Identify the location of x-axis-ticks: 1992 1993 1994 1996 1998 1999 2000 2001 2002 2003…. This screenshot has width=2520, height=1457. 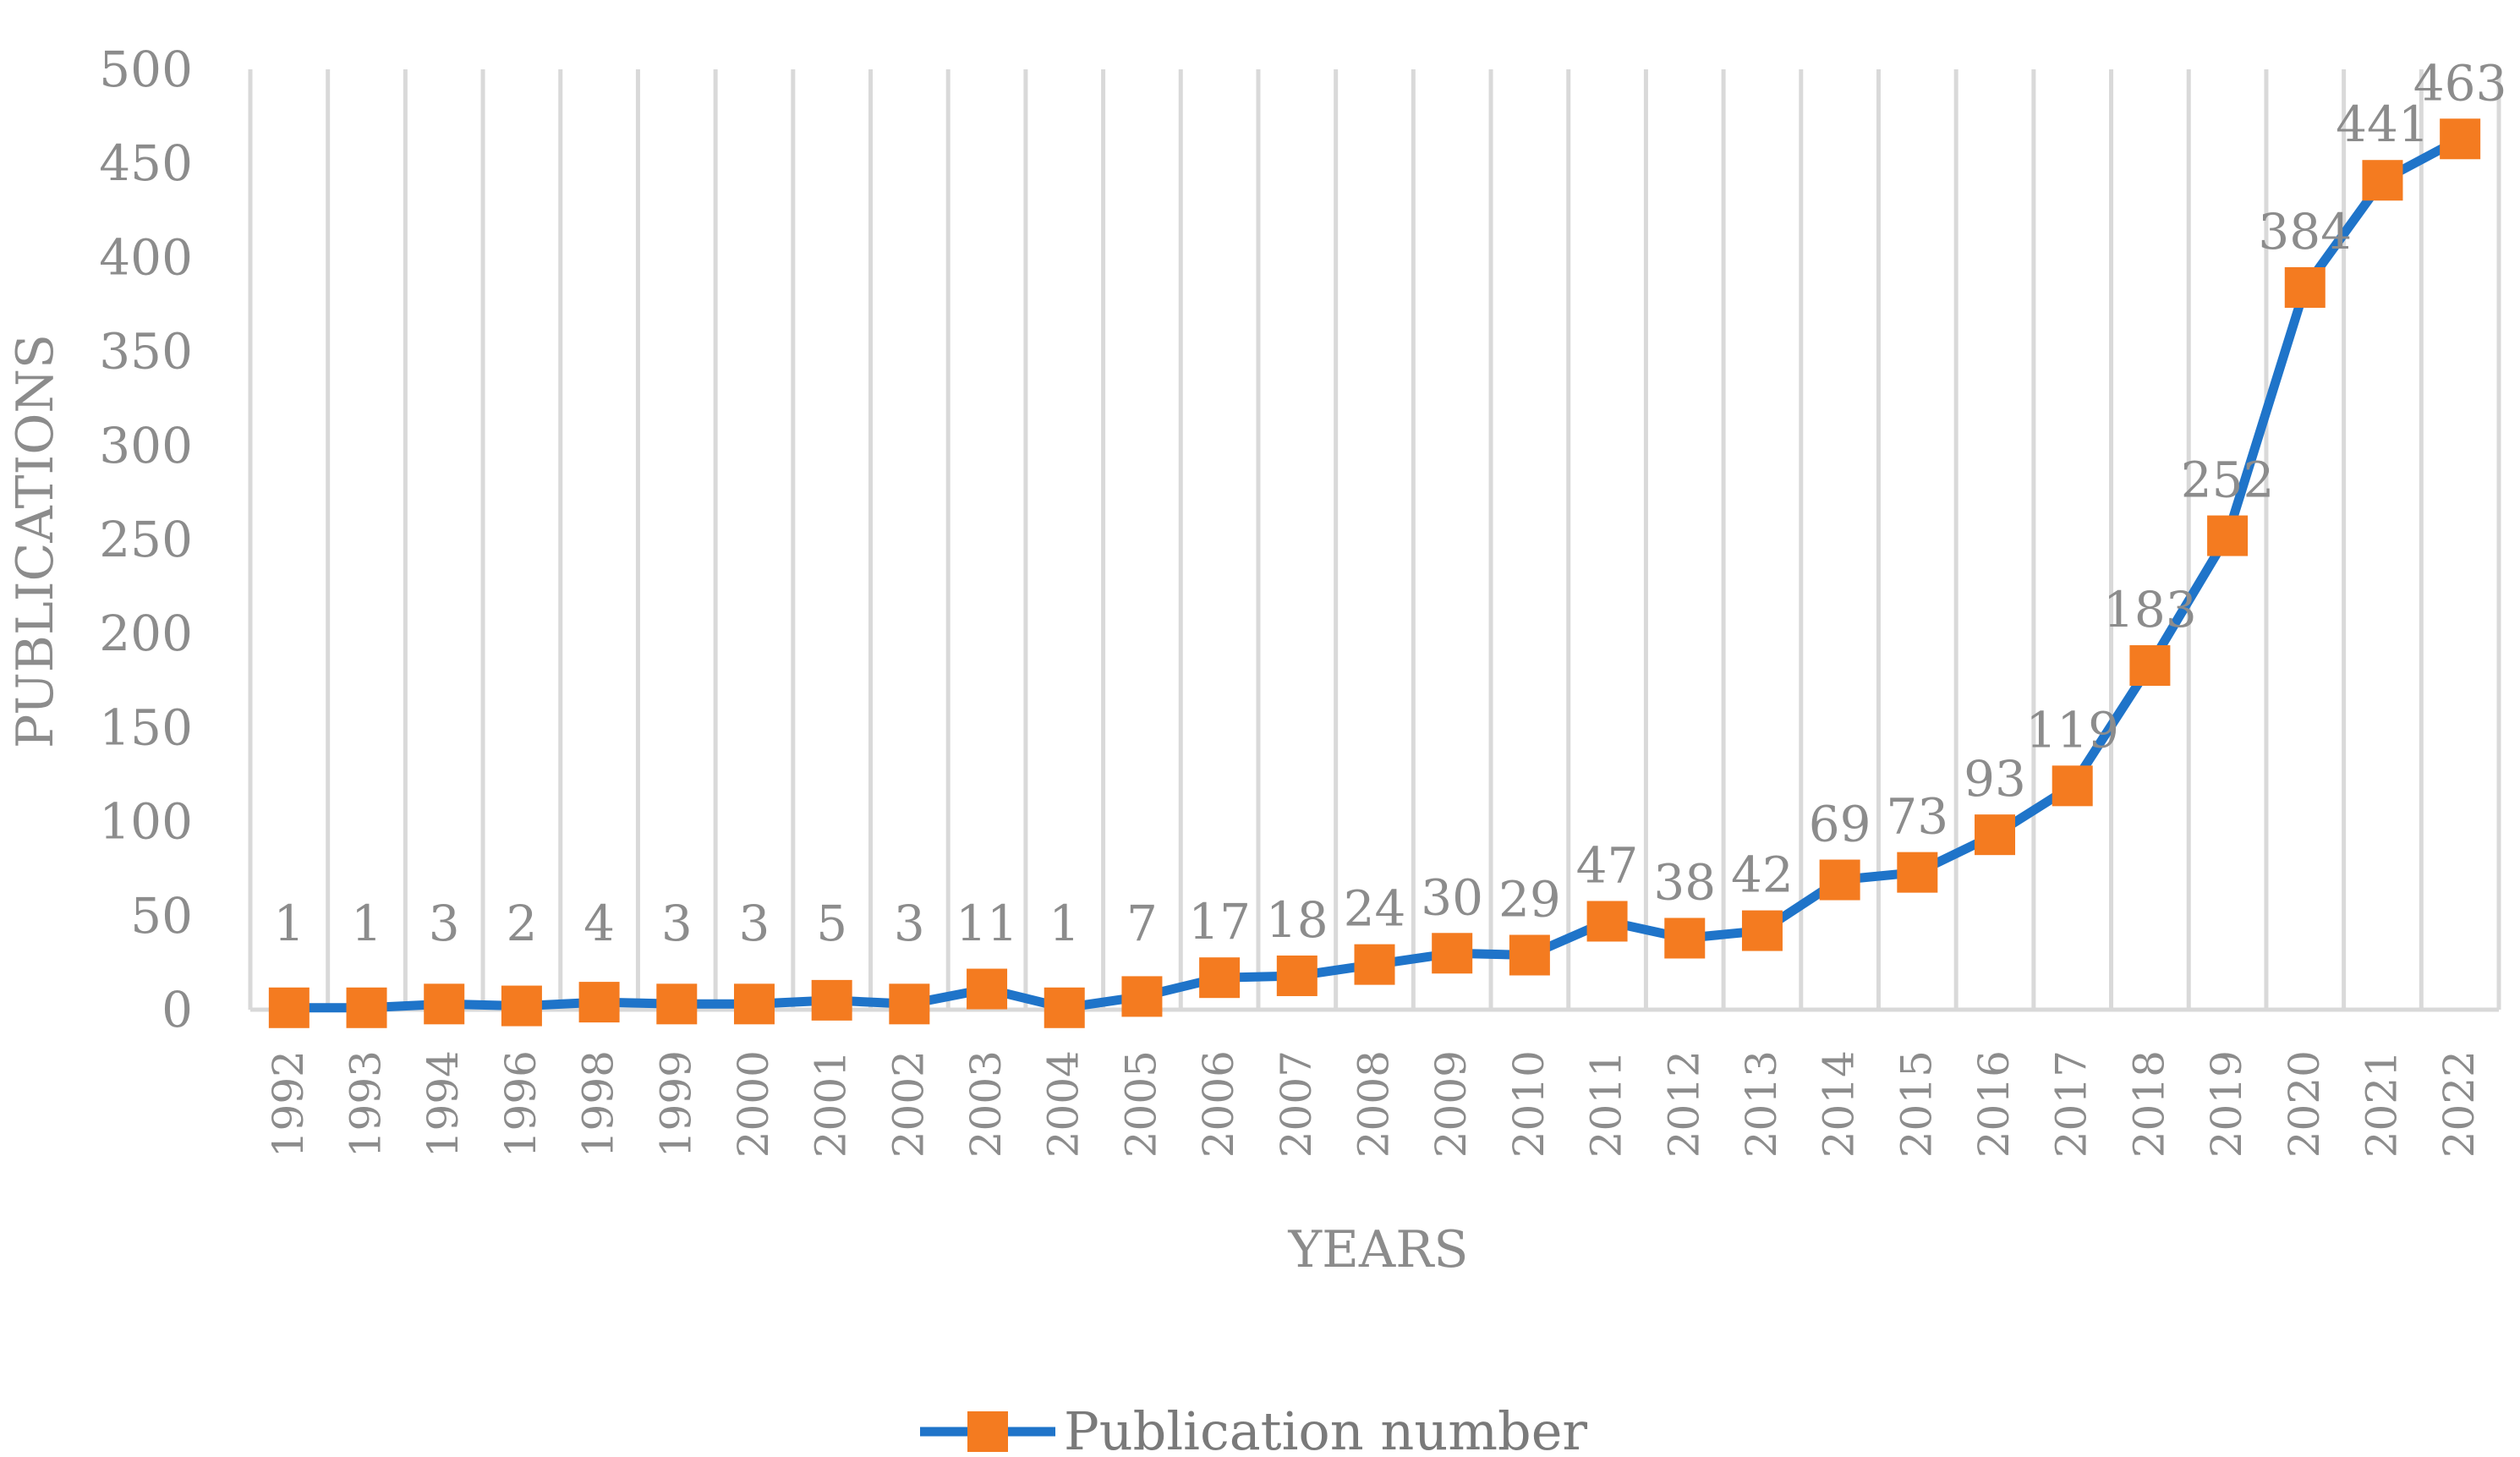
(1374, 1104).